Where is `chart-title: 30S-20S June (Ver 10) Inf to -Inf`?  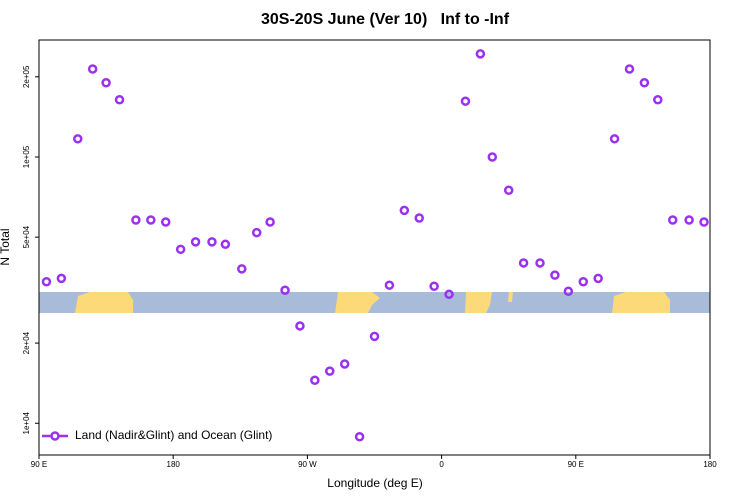
chart-title: 30S-20S June (Ver 10) Inf to -Inf is located at coordinates (385, 19).